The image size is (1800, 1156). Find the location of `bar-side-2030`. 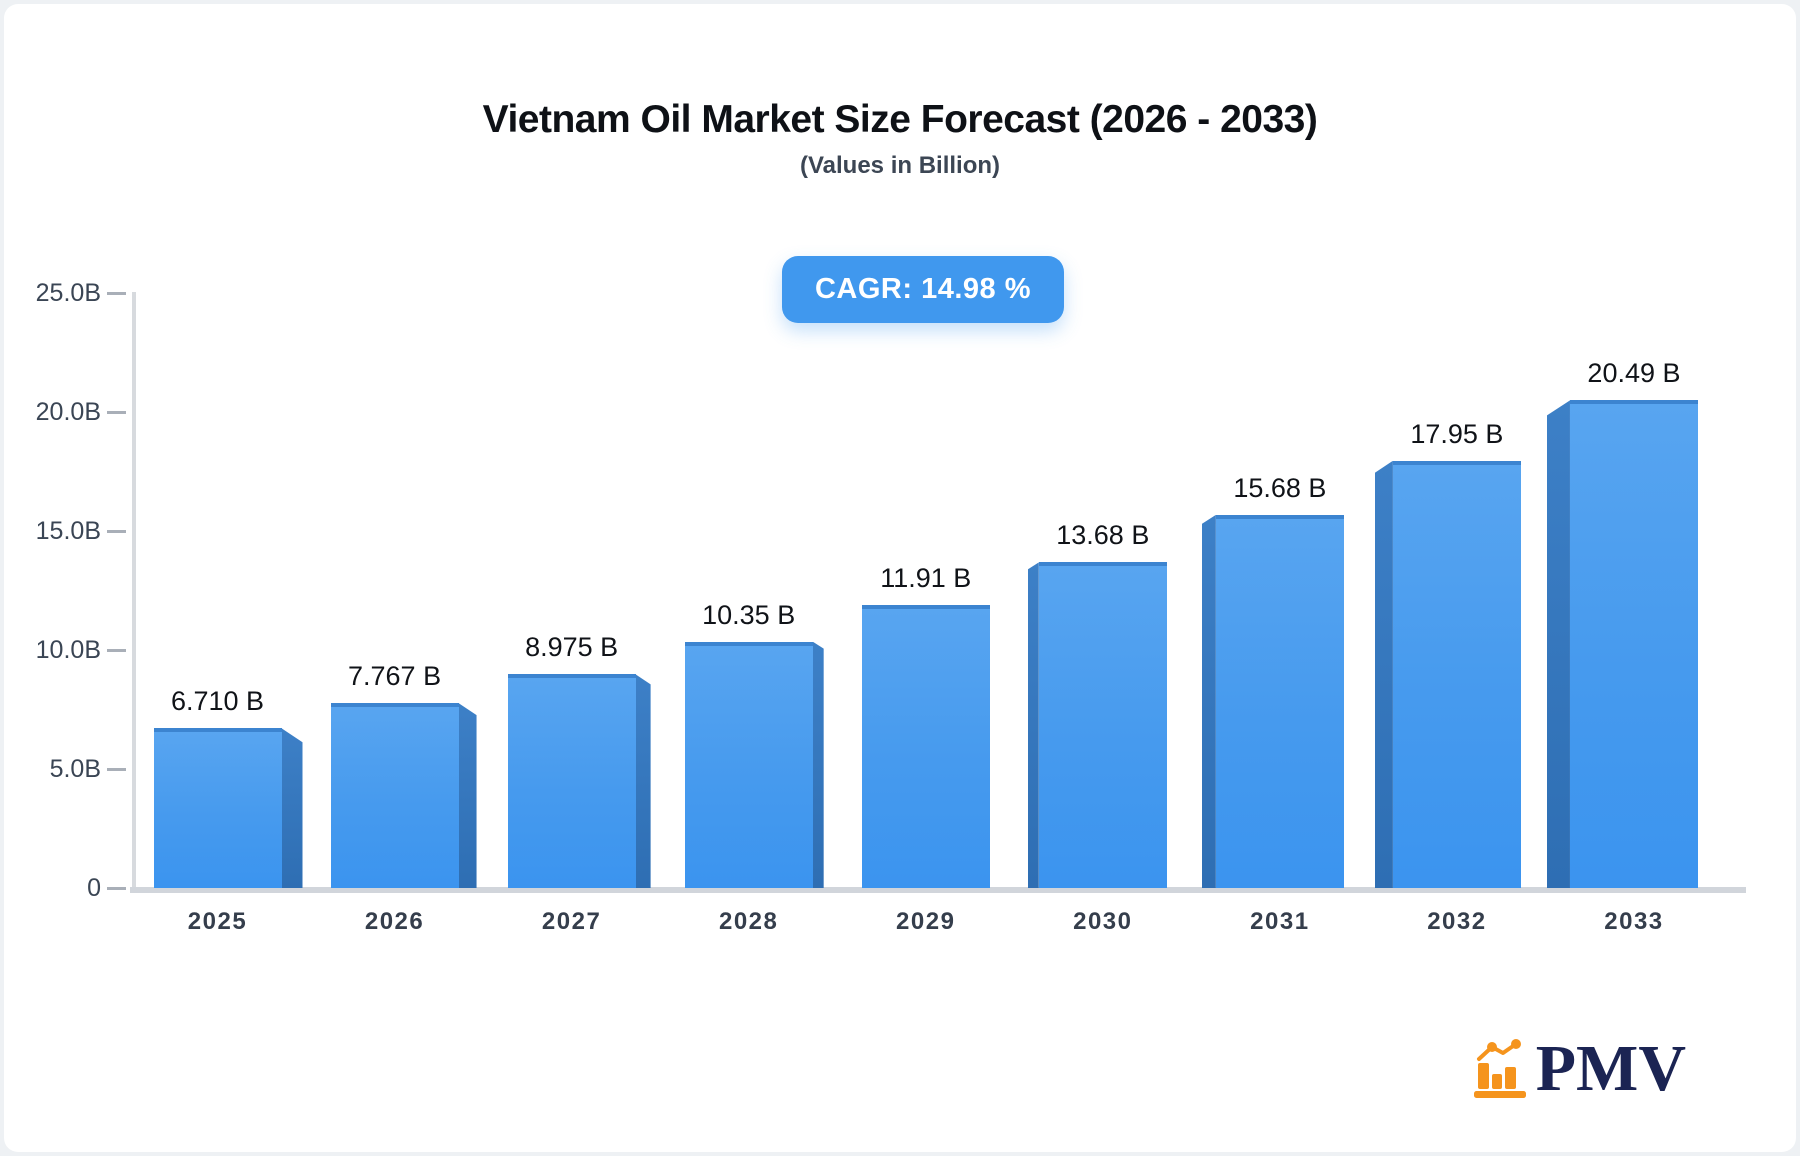

bar-side-2030 is located at coordinates (1033, 725).